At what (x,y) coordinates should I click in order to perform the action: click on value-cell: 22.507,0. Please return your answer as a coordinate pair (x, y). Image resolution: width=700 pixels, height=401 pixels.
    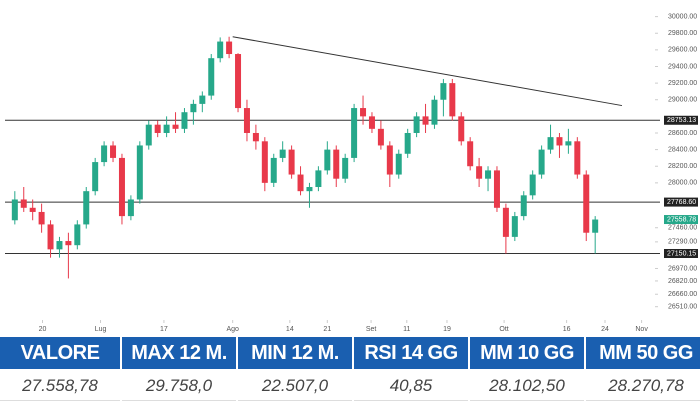
    Looking at the image, I should click on (295, 386).